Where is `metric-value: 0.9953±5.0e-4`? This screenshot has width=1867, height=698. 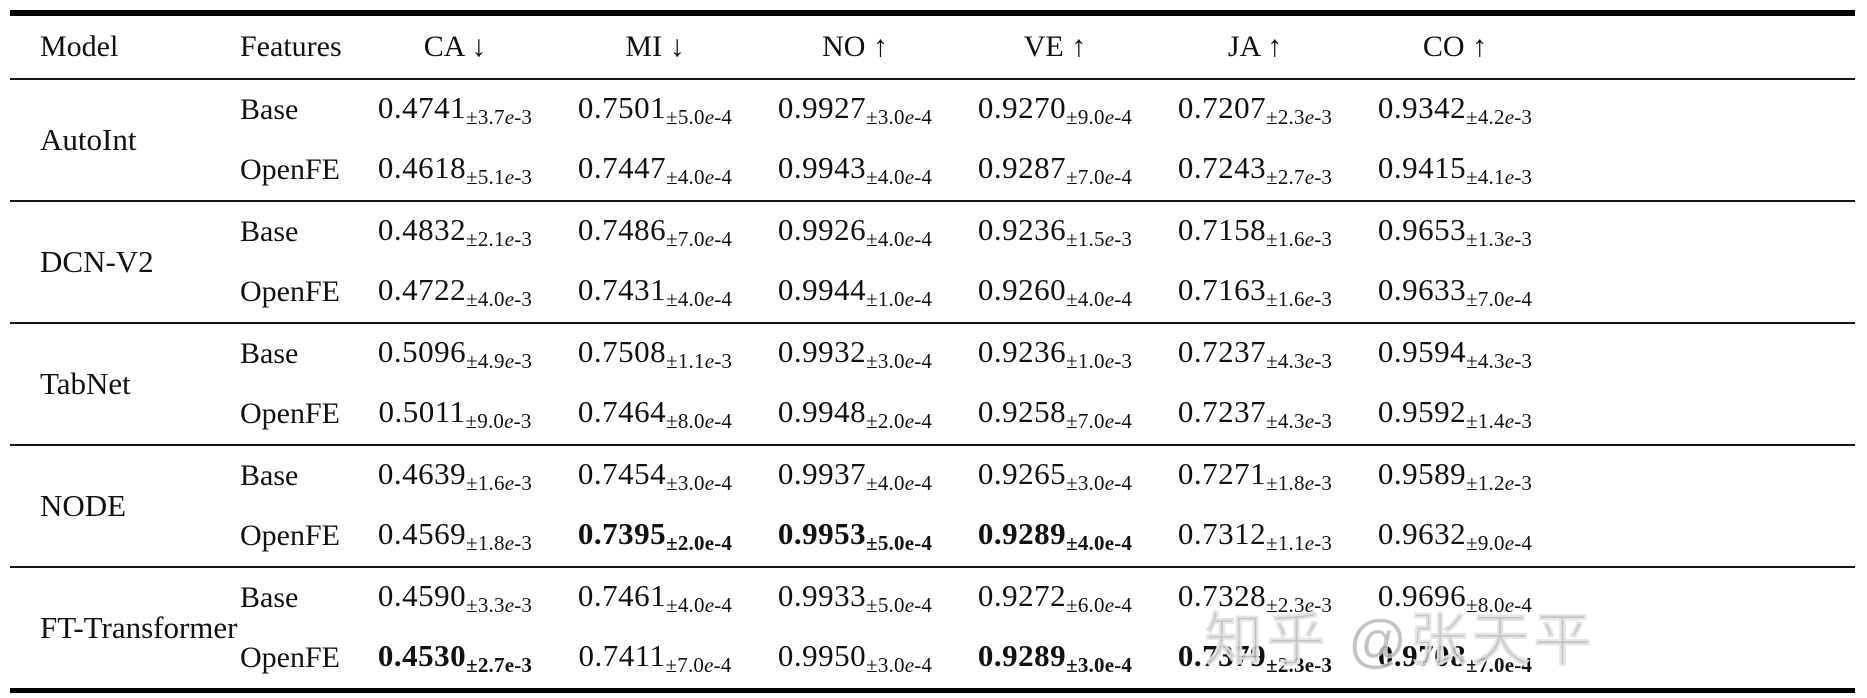
metric-value: 0.9953±5.0e-4 is located at coordinates (855, 535).